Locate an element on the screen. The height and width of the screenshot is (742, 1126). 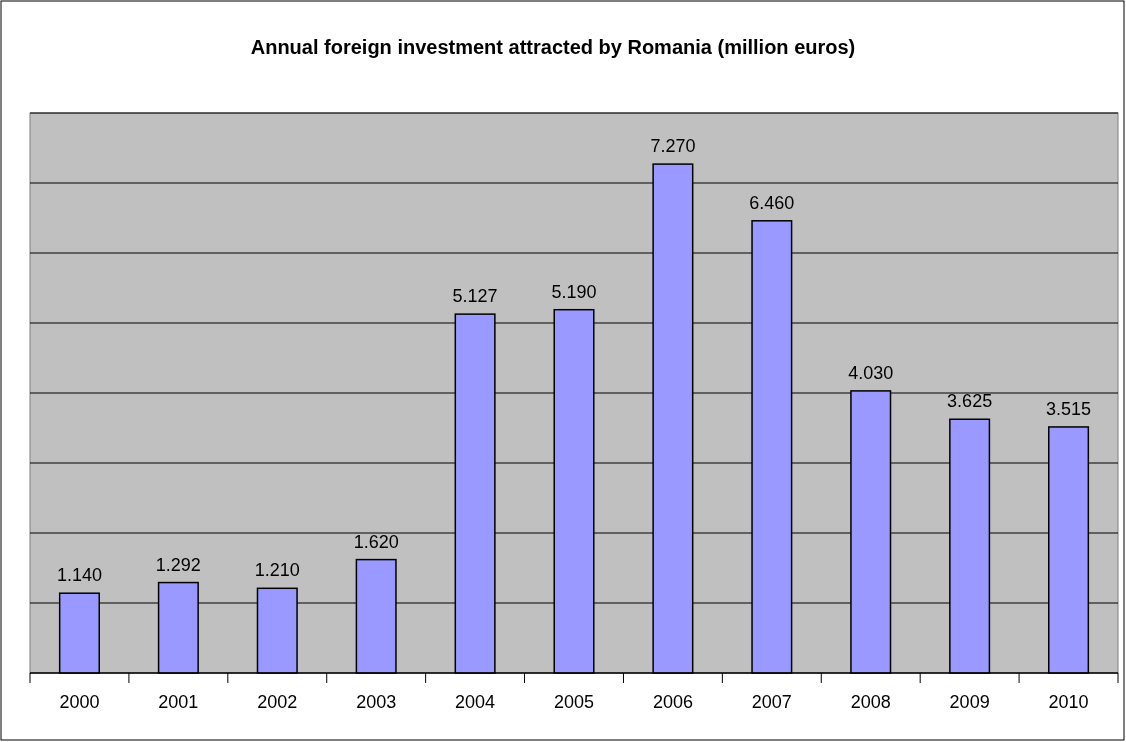
data-label: 3.515 is located at coordinates (1069, 408).